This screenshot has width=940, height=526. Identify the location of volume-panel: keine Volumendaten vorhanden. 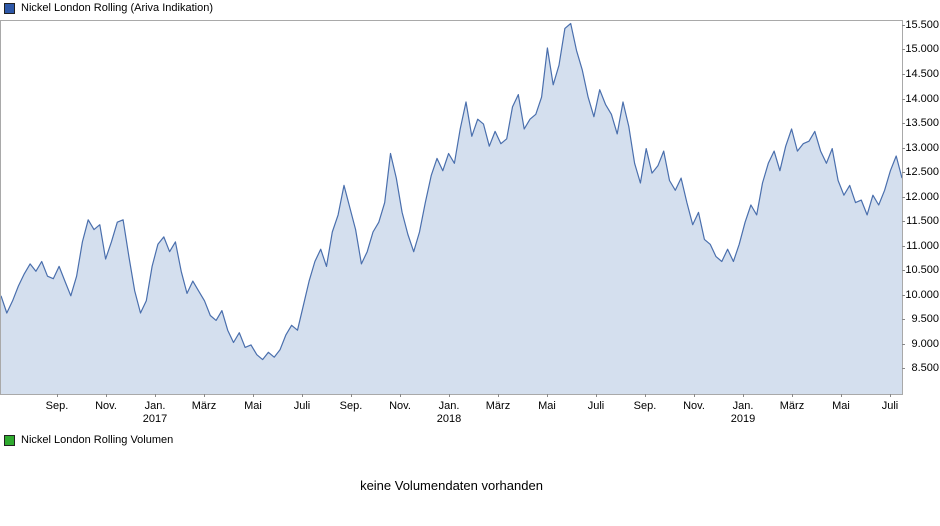
(451, 485).